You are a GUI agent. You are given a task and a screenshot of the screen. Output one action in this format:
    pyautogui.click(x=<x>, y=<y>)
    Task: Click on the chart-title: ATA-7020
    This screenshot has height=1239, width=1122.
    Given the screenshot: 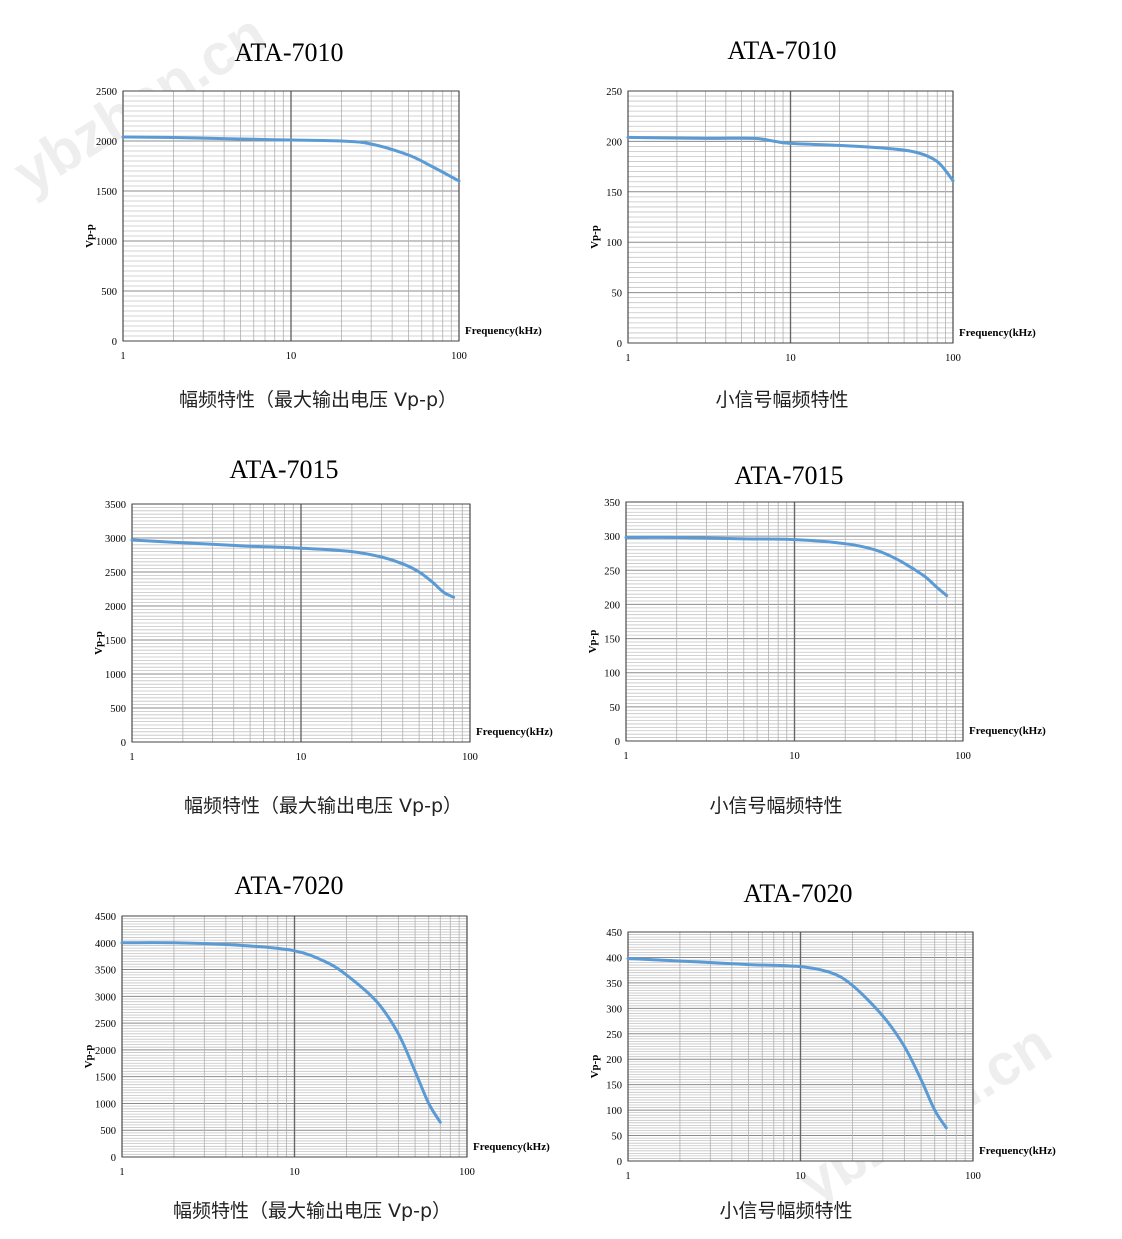 What is the action you would take?
    pyautogui.click(x=288, y=885)
    